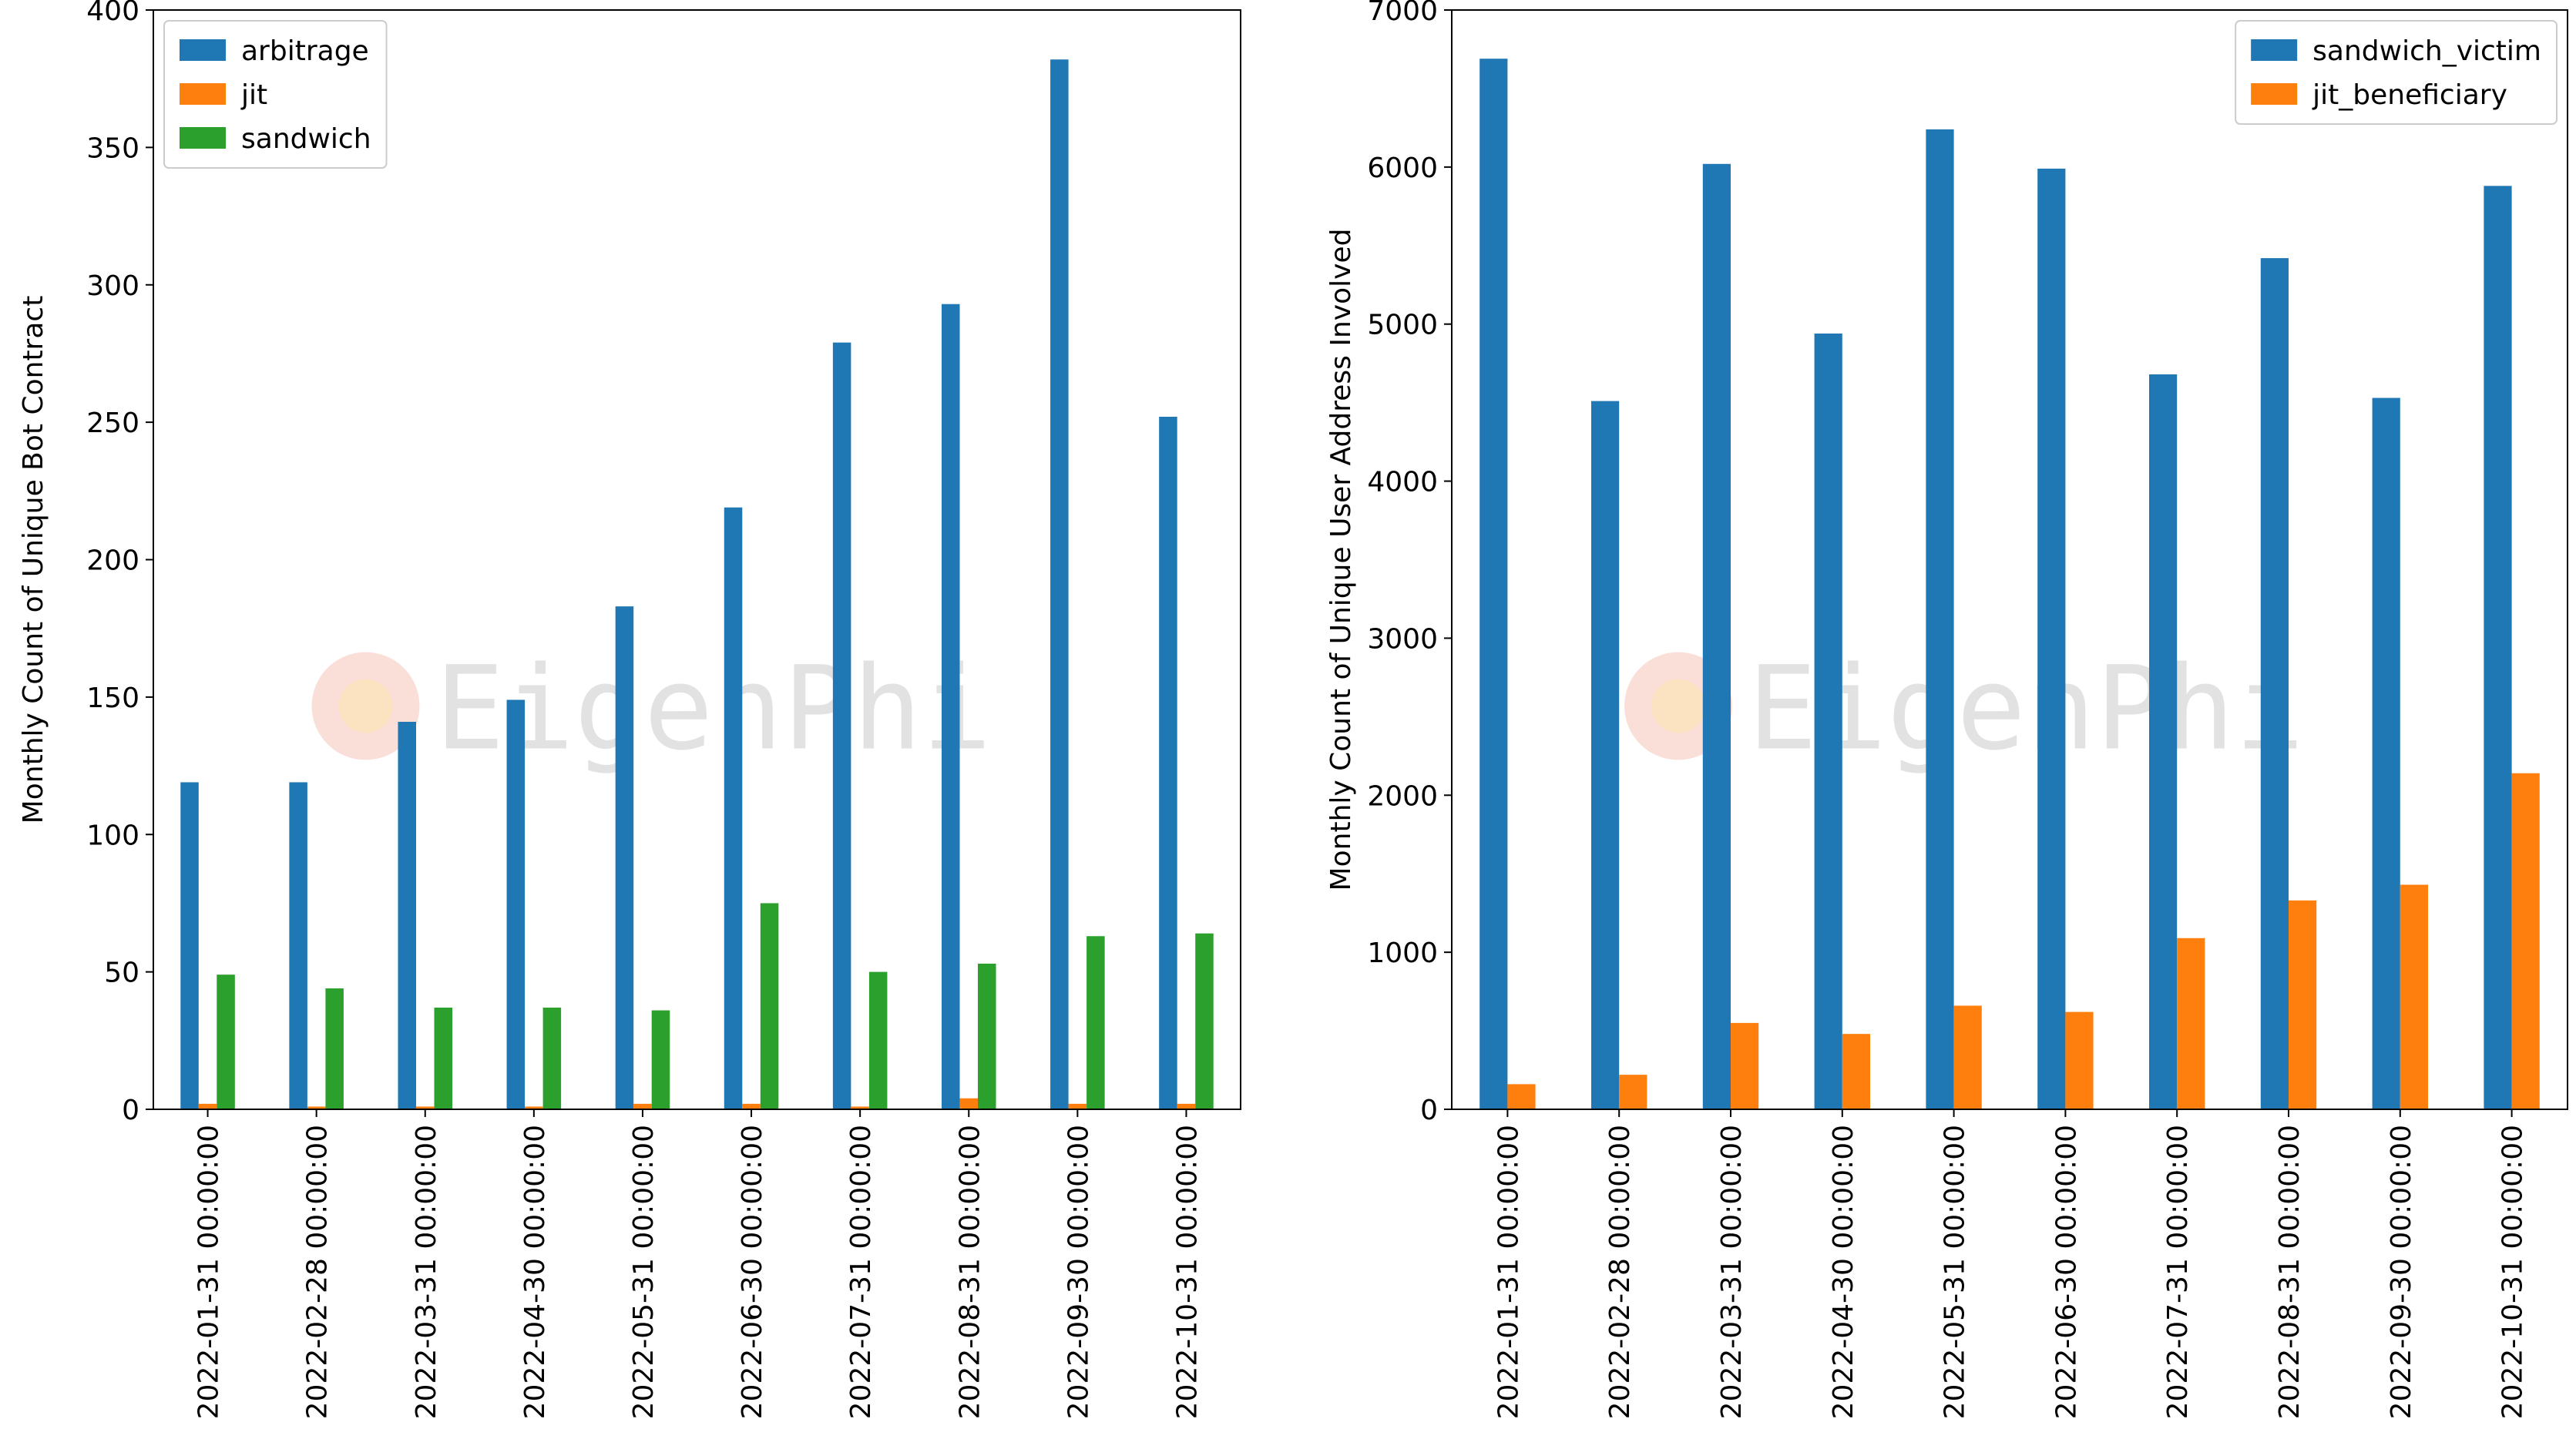 Image resolution: width=2576 pixels, height=1429 pixels. What do you see at coordinates (112, 148) in the screenshot?
I see `y-tick-label: 350` at bounding box center [112, 148].